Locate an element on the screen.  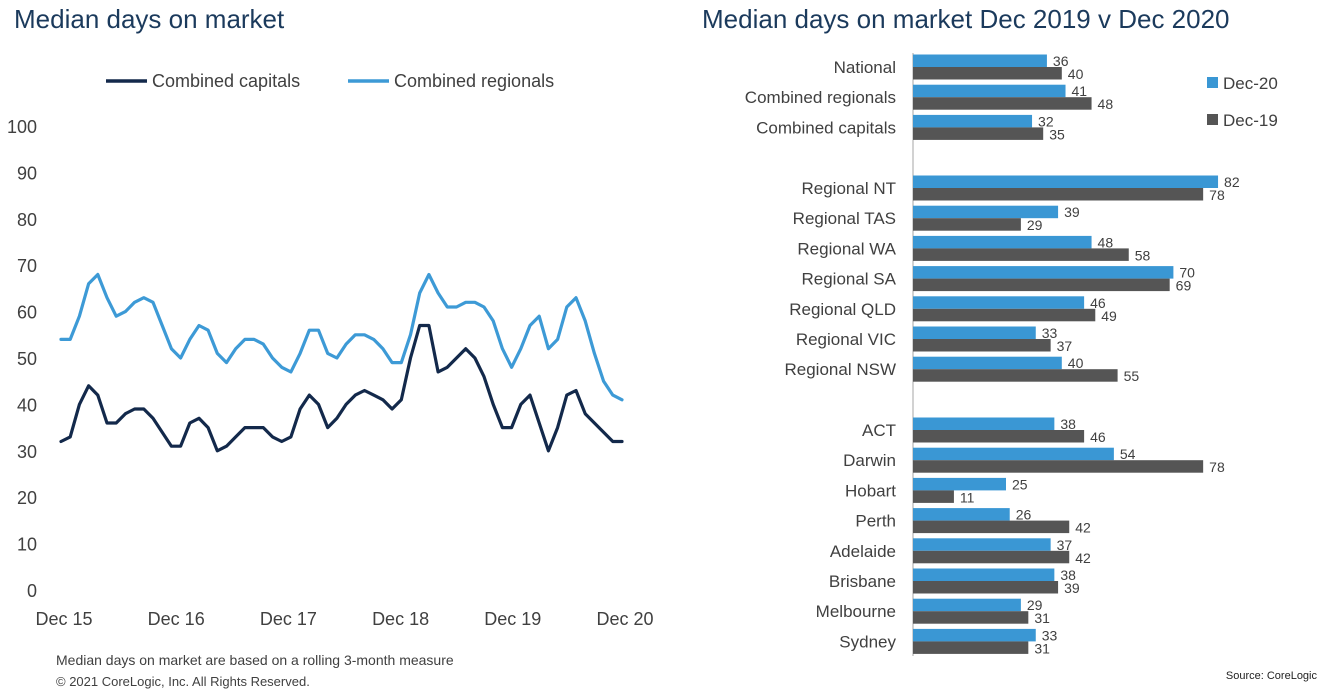
bar-category-label: Melbourne is located at coordinates (856, 611).